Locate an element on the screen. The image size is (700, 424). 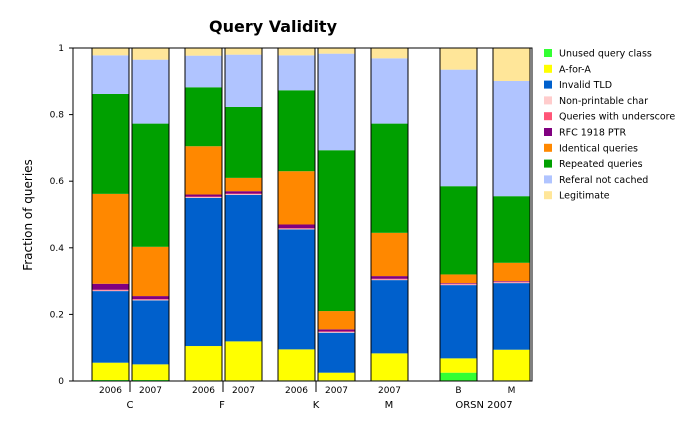
chart-title: Query Validity is located at coordinates (273, 26).